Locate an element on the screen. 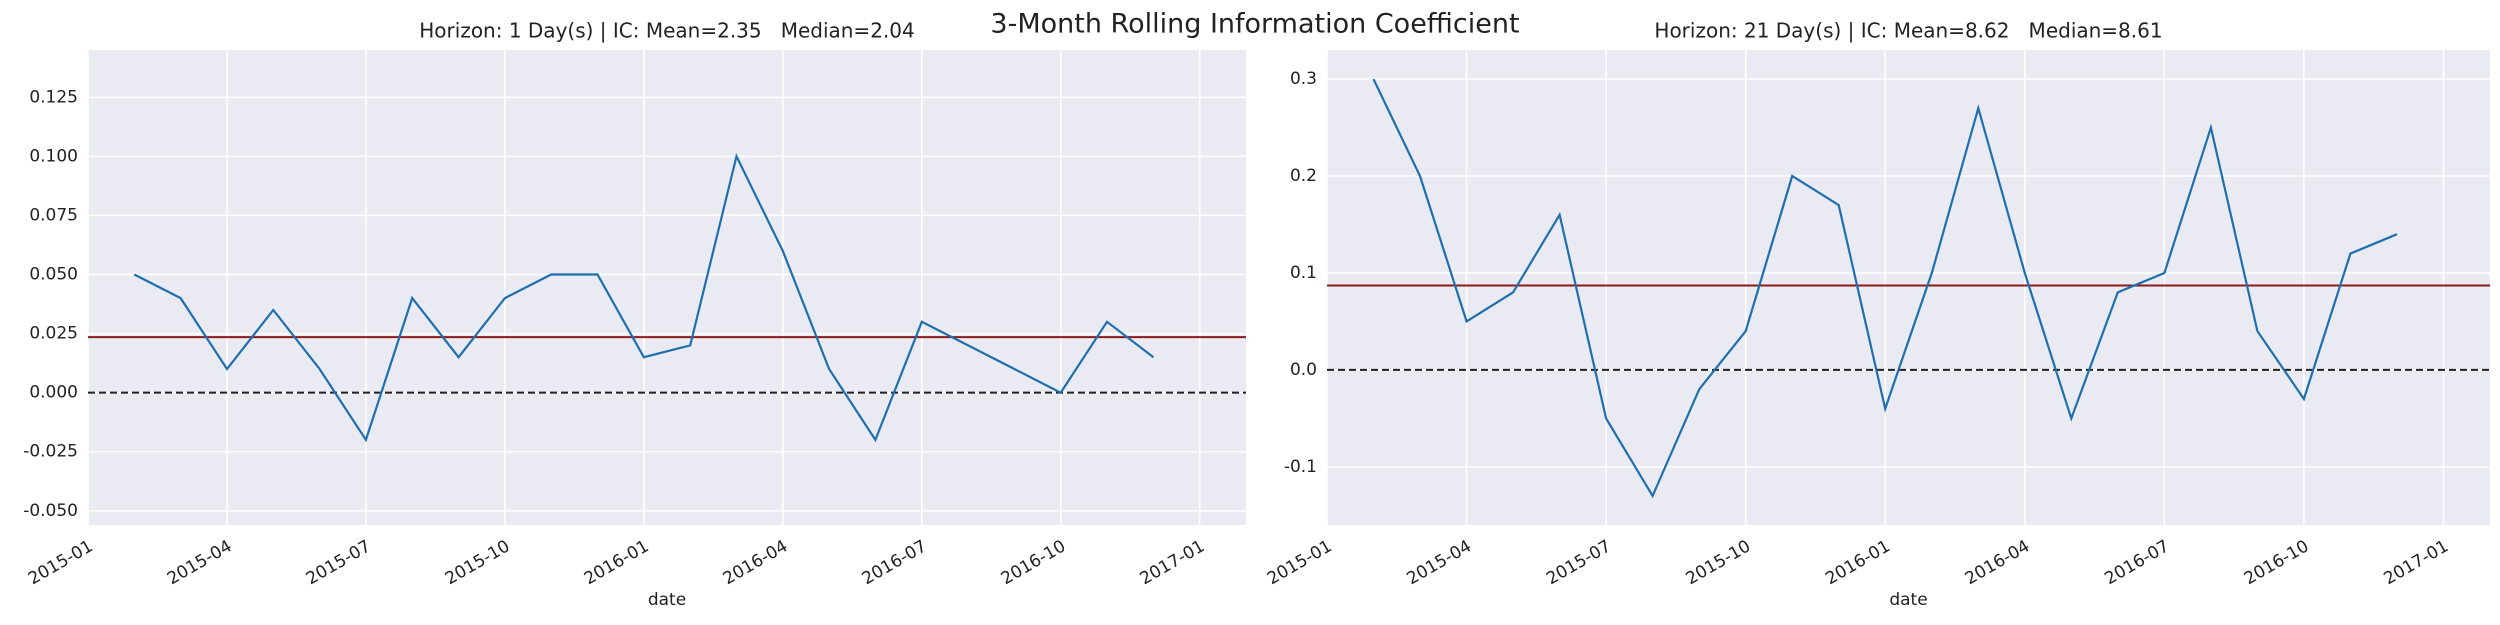 This screenshot has width=2500, height=625. y-tick-label: 0.1 is located at coordinates (1303, 273).